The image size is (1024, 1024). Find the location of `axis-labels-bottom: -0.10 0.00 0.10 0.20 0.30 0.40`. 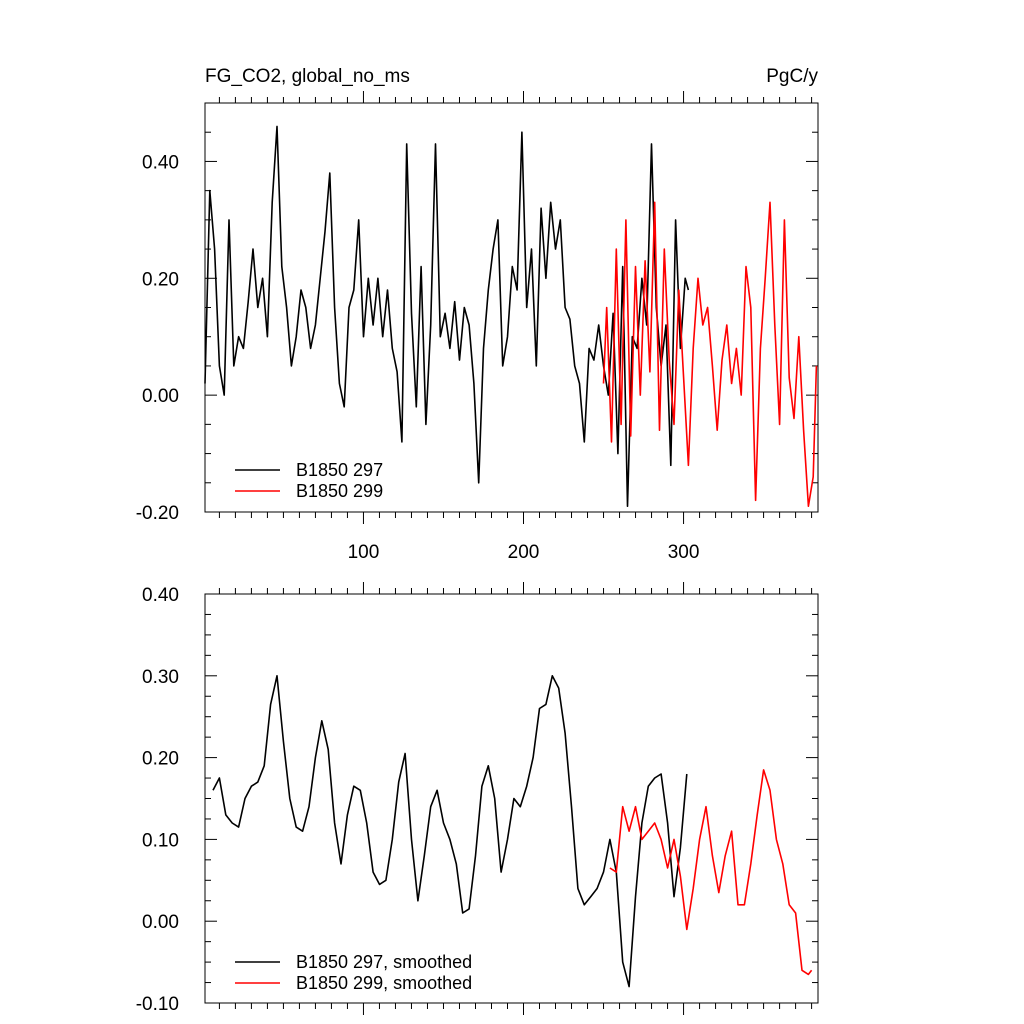

axis-labels-bottom: -0.10 0.00 0.10 0.20 0.30 0.40 is located at coordinates (157, 800).